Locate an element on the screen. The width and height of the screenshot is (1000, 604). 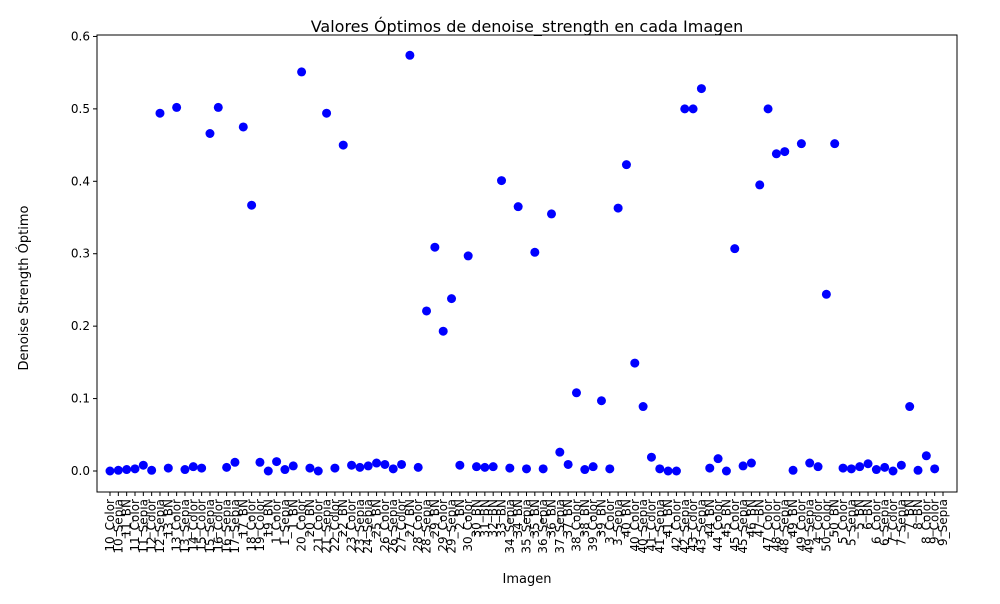
x-tick-label: 4_Color is located at coordinates (818, 521).